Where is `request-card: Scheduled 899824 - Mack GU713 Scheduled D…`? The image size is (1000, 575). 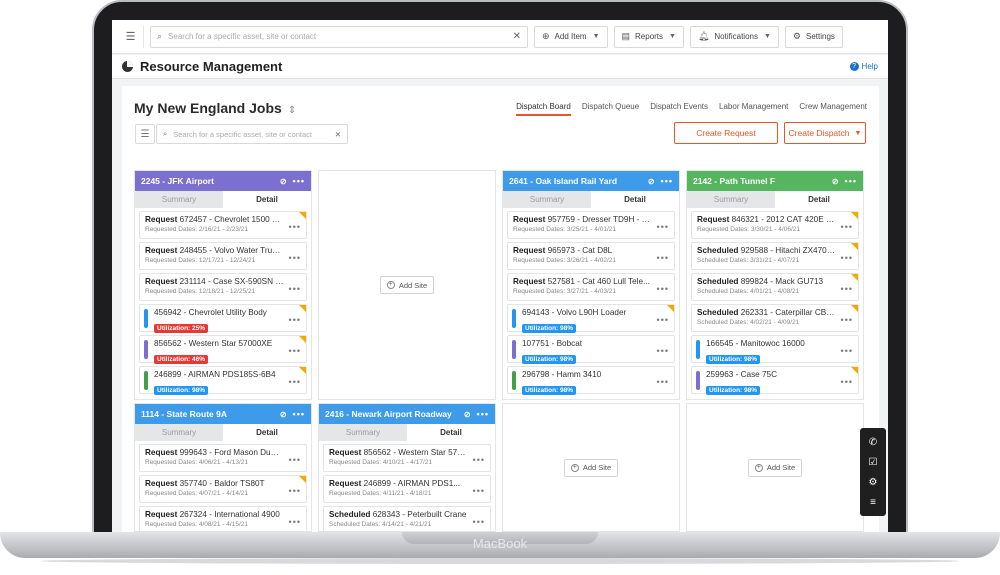 request-card: Scheduled 899824 - Mack GU713 Scheduled D… is located at coordinates (775, 287).